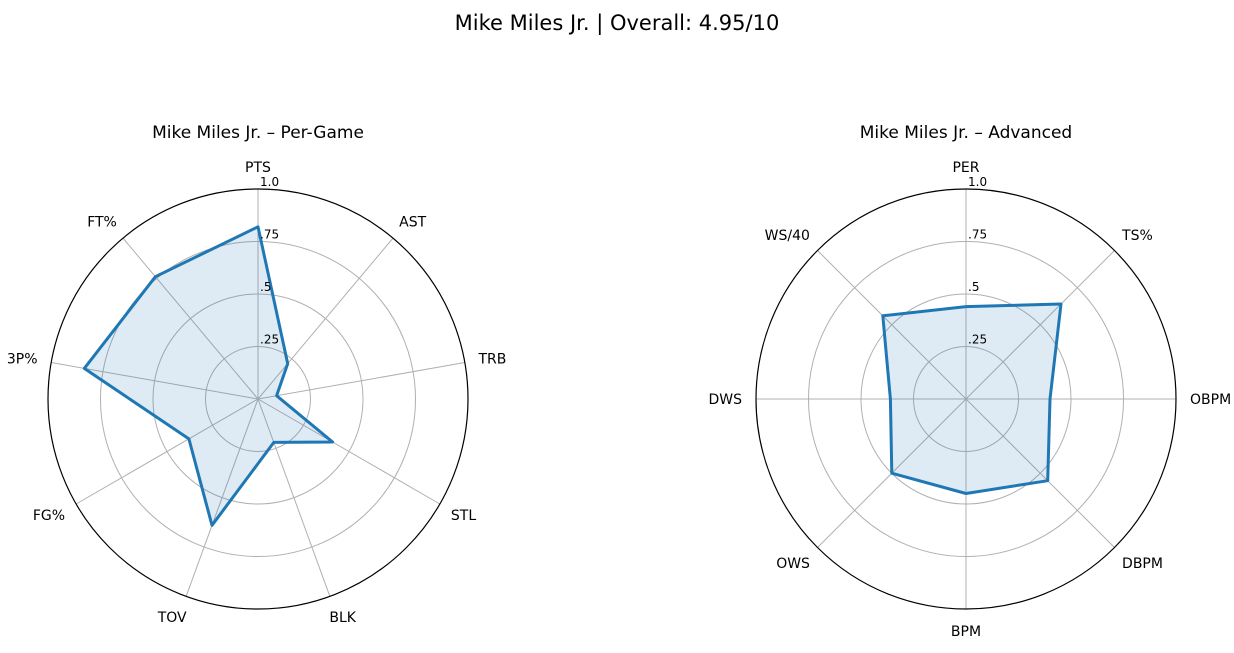 The height and width of the screenshot is (653, 1234). I want to click on axis-label-ft-pct: FT%, so click(102, 222).